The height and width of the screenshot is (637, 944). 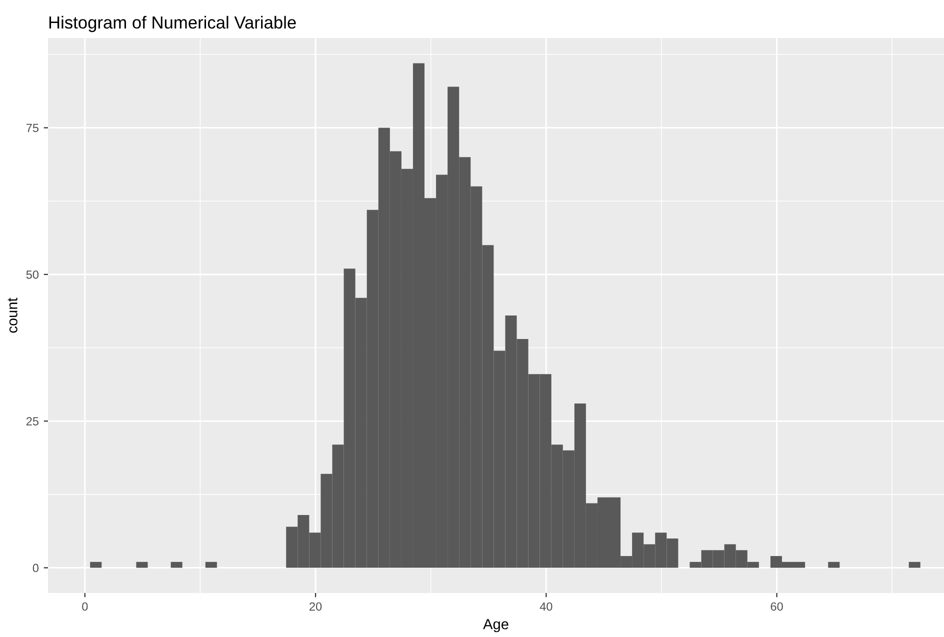 What do you see at coordinates (776, 606) in the screenshot?
I see `x-tick-label: 60` at bounding box center [776, 606].